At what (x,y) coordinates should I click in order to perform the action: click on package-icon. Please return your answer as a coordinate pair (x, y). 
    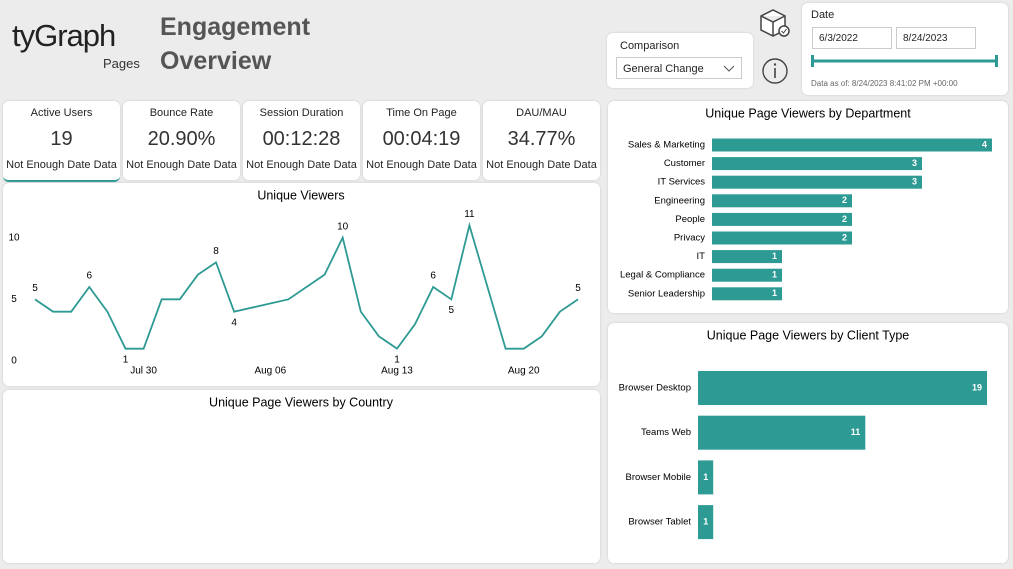
    Looking at the image, I should click on (775, 24).